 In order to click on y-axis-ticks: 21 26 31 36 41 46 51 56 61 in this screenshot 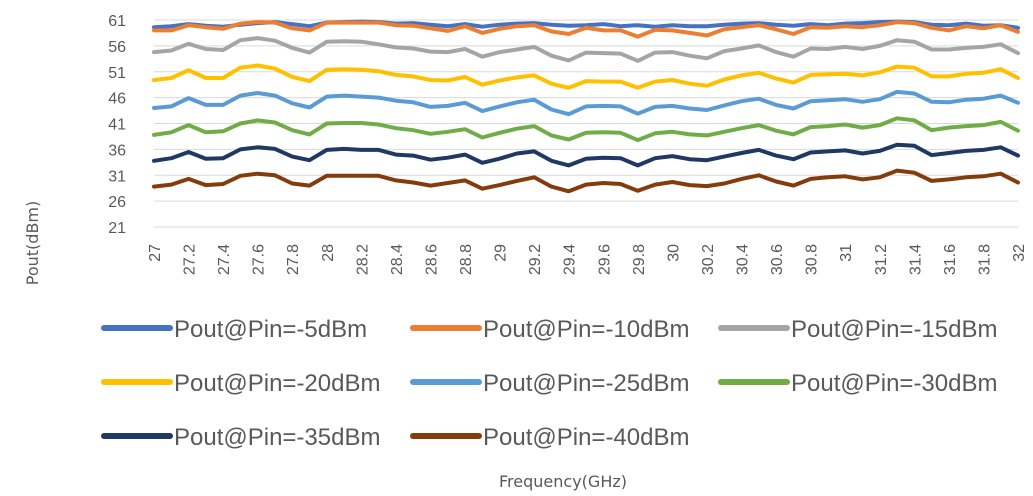, I will do `click(117, 125)`.